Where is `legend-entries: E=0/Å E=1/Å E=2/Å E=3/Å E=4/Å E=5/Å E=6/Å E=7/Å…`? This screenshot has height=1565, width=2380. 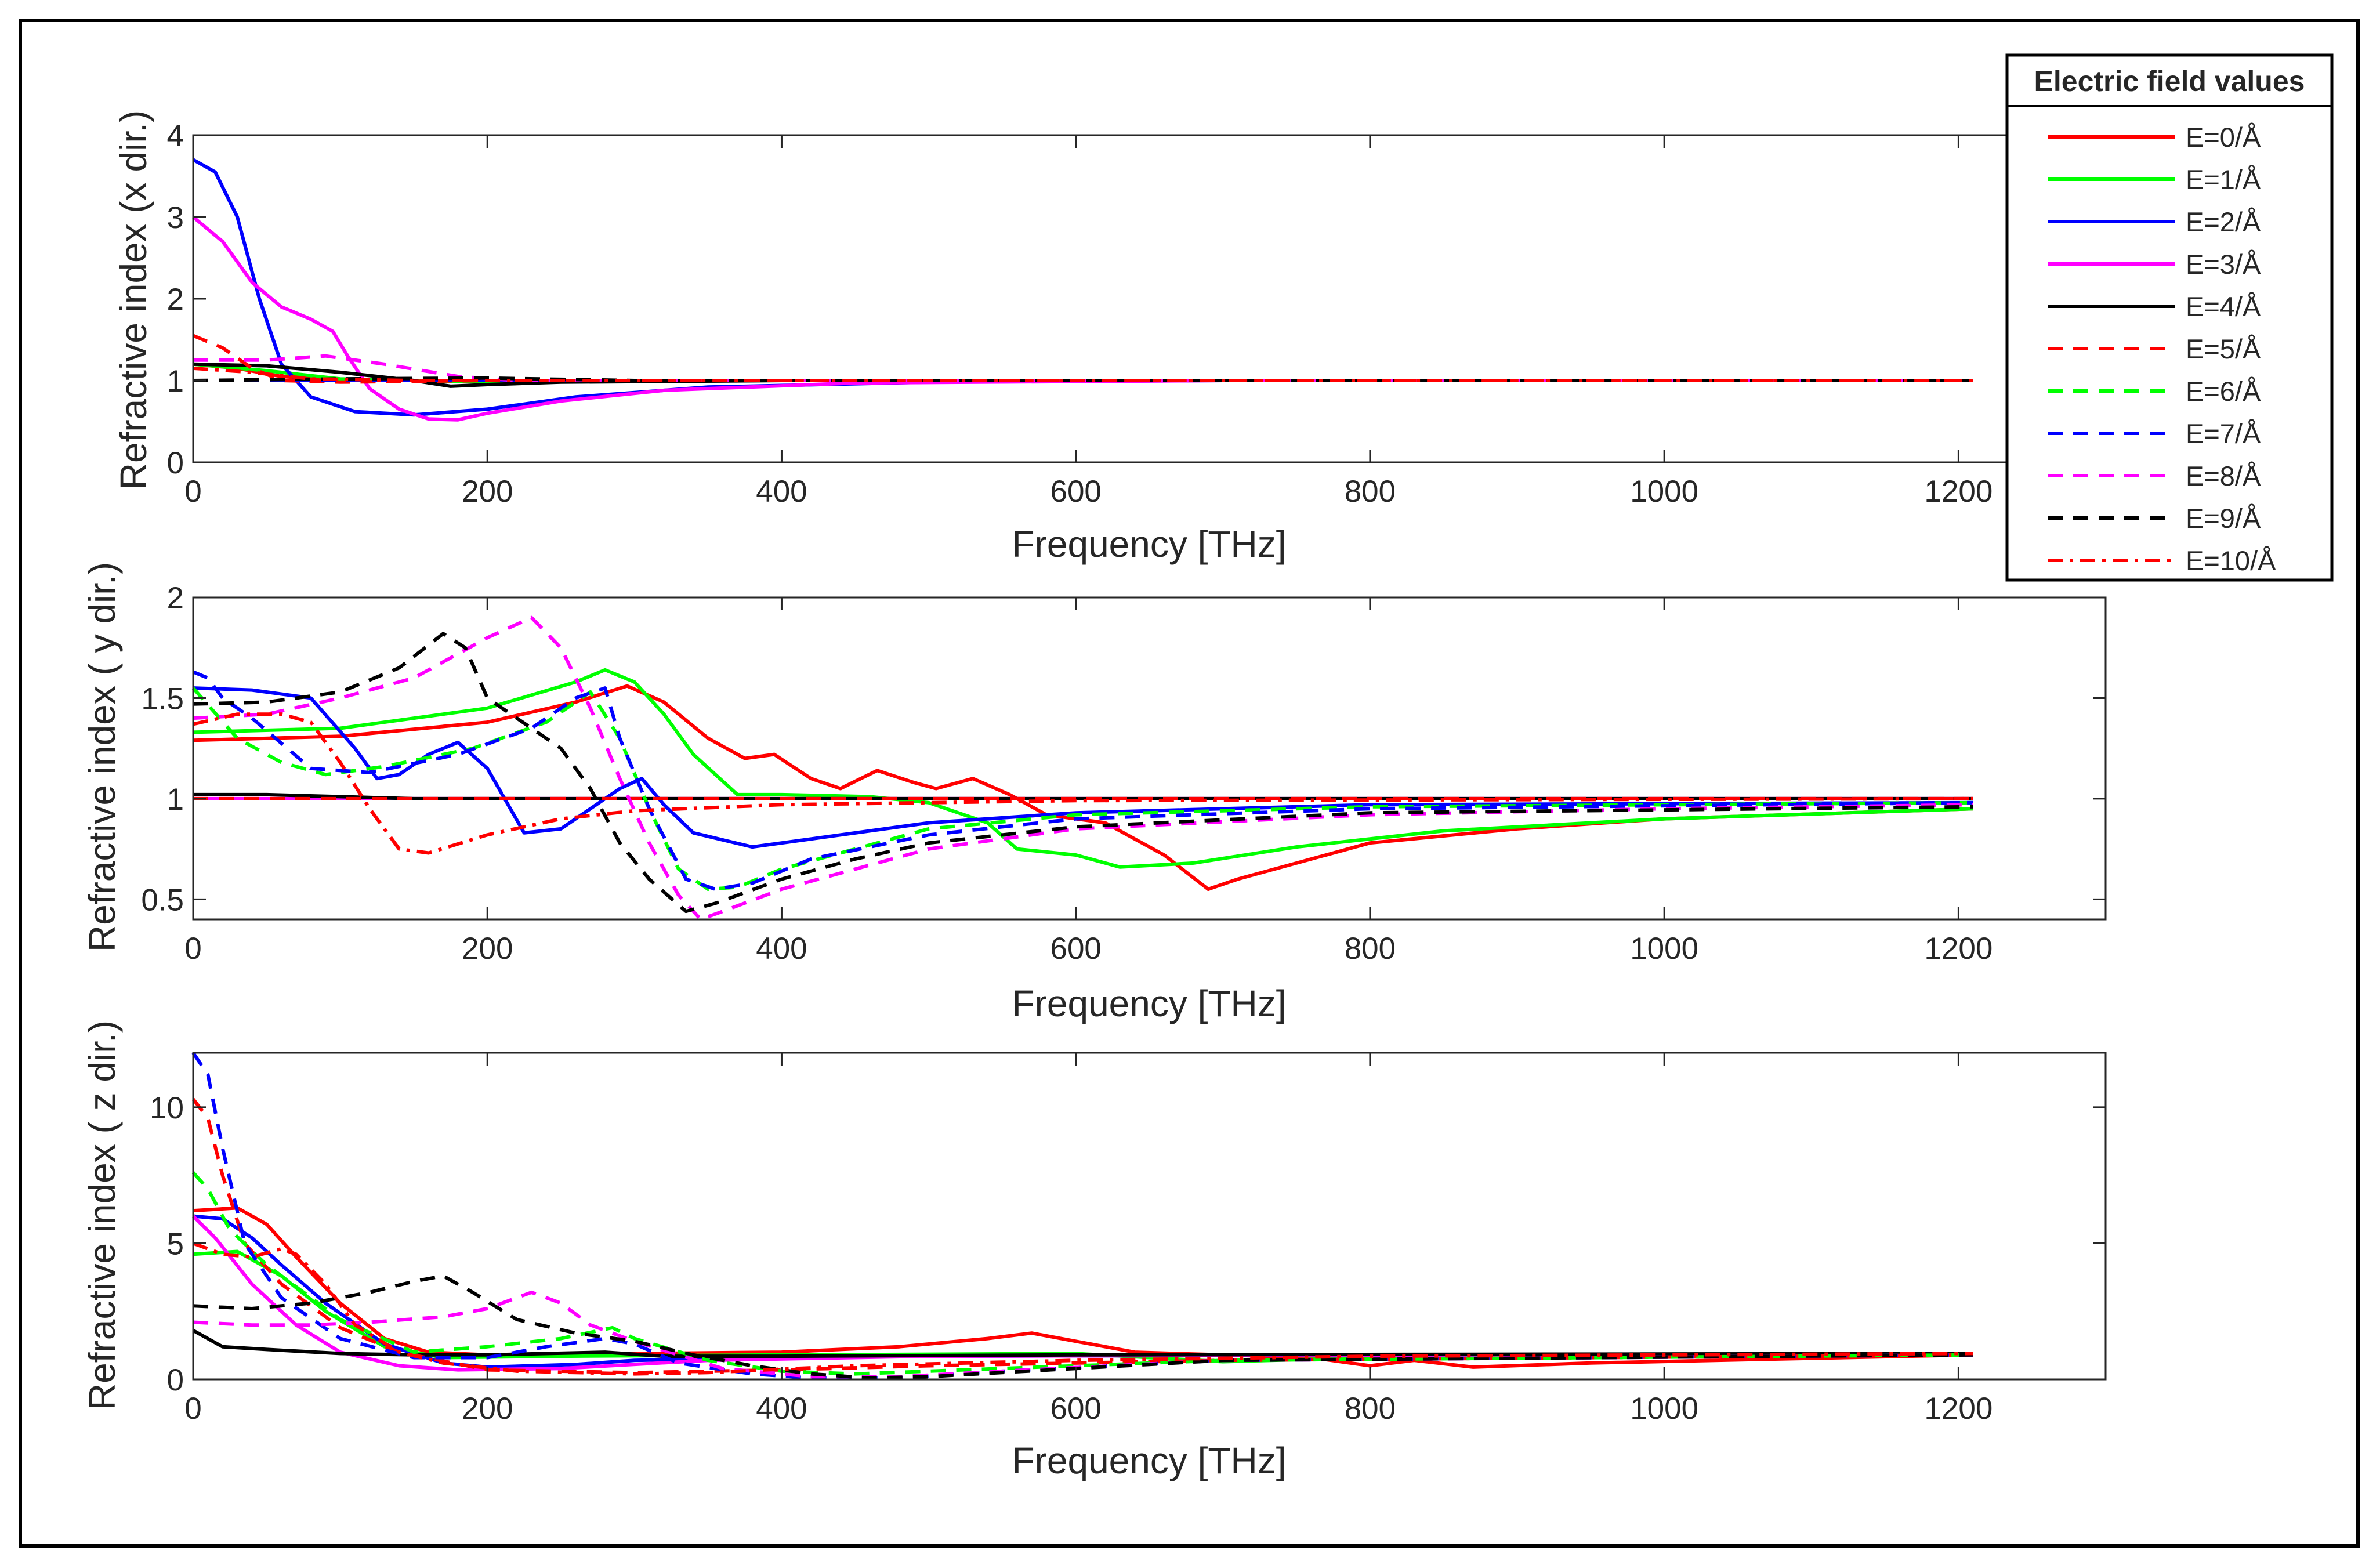
legend-entries: E=0/Å E=1/Å E=2/Å E=3/Å E=4/Å E=5/Å E=6/Å E=7/Å… is located at coordinates (2162, 349).